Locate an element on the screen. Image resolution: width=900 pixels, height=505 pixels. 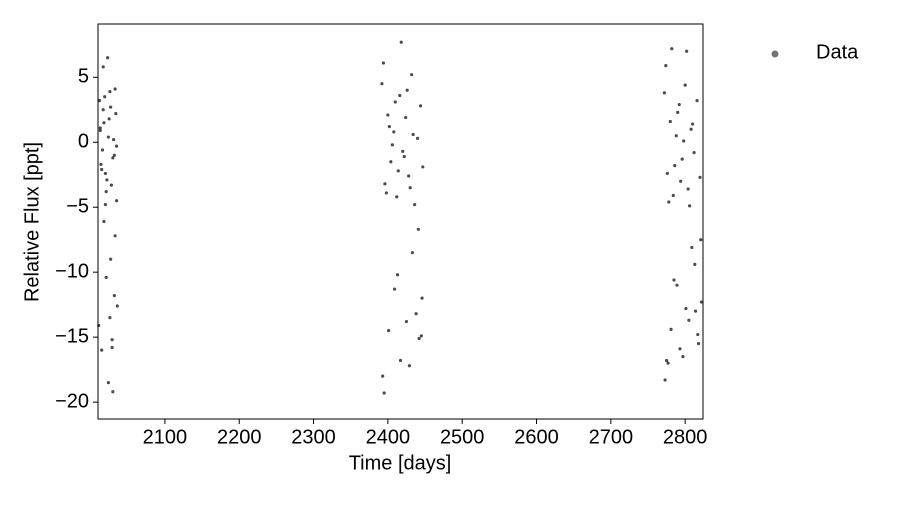
y-tick-label: −10 is located at coordinates (72, 271).